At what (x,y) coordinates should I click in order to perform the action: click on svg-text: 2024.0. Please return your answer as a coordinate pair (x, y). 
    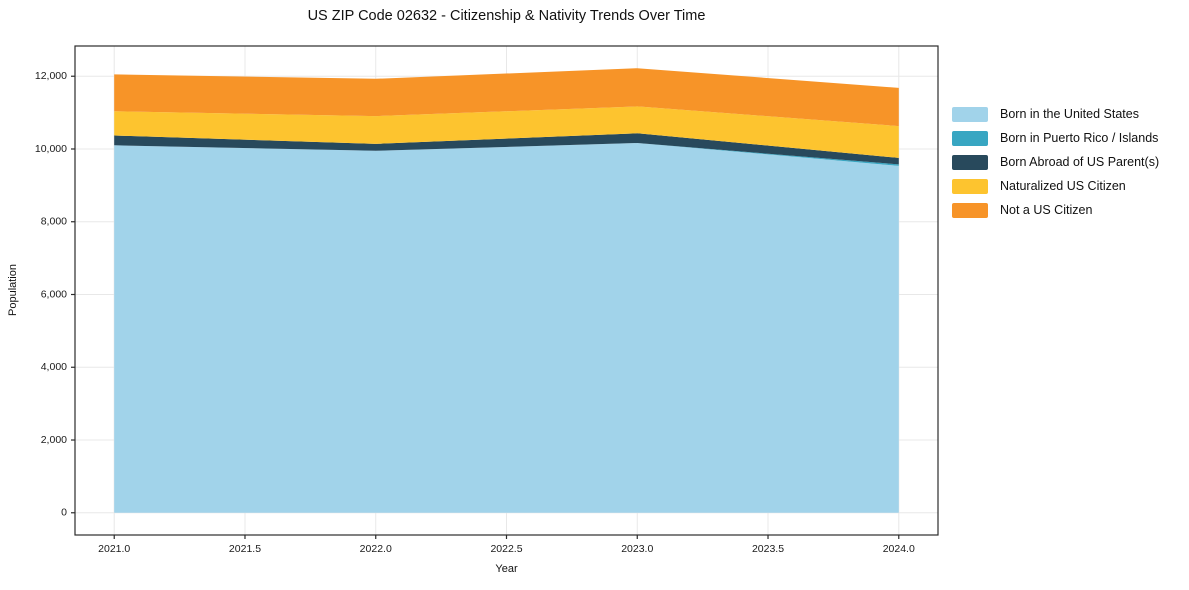
    Looking at the image, I should click on (899, 549).